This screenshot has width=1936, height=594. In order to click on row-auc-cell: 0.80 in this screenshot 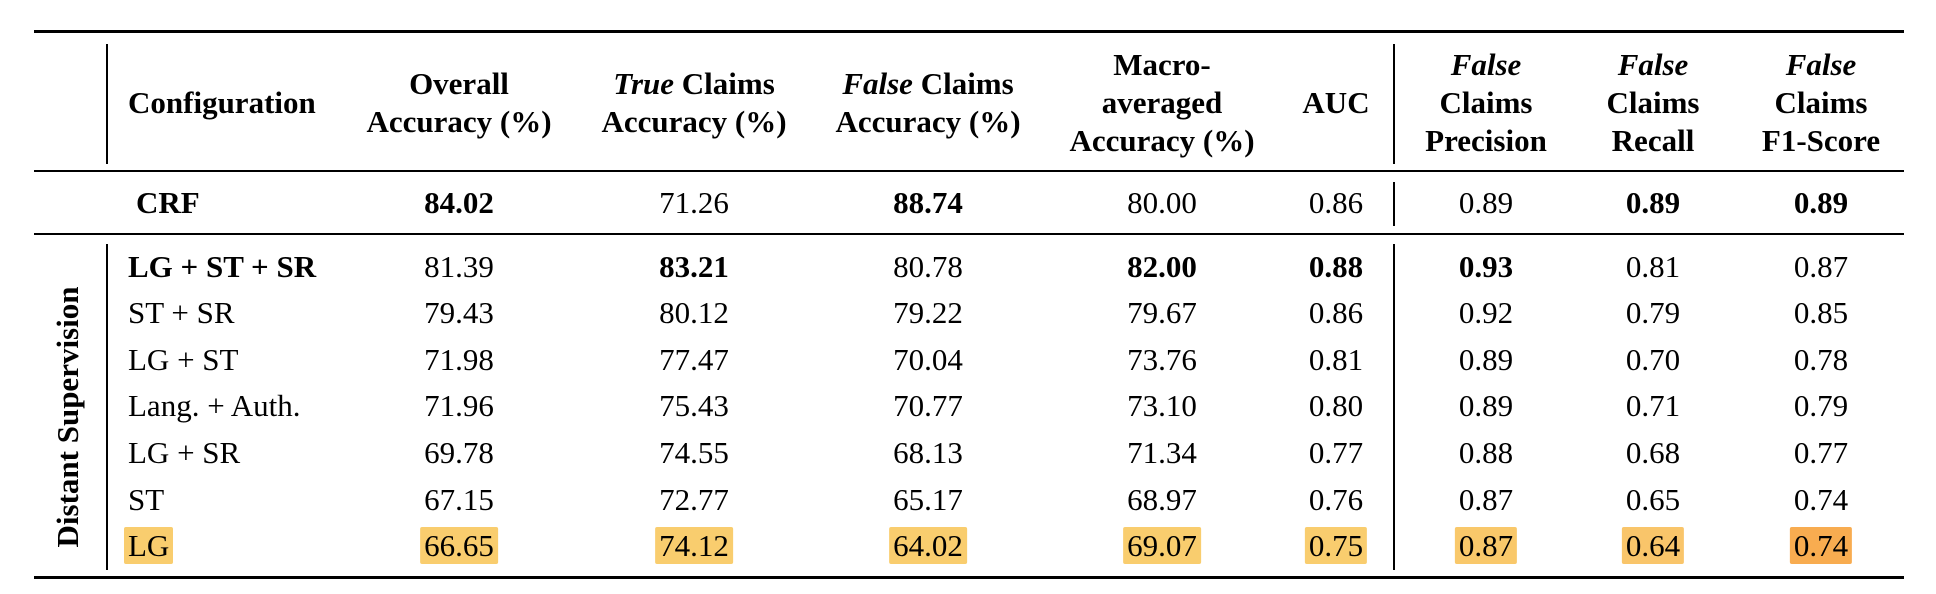, I will do `click(1336, 405)`.